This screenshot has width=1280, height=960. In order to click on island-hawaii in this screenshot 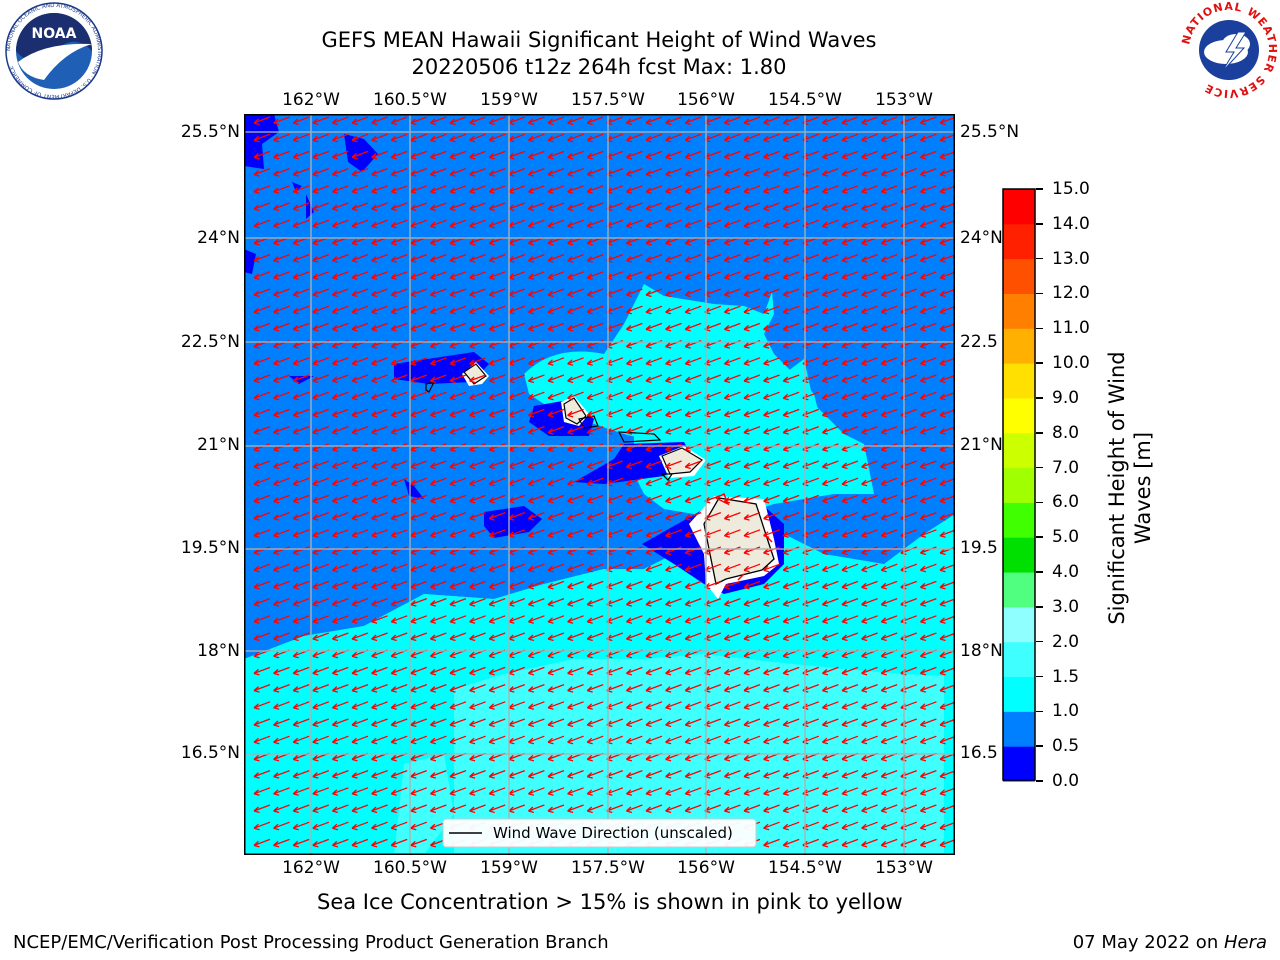, I will do `click(734, 545)`.